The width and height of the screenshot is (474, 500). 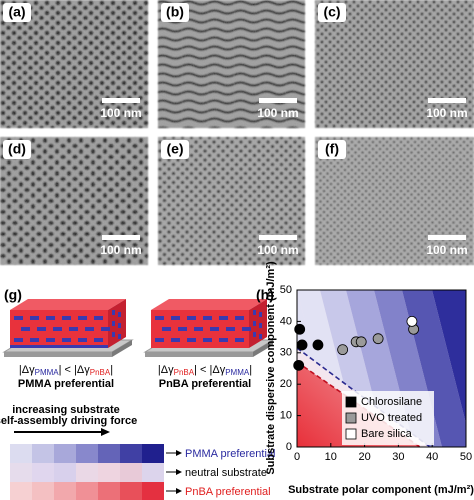 What do you see at coordinates (466, 457) in the screenshot?
I see `x-tick-label: 50` at bounding box center [466, 457].